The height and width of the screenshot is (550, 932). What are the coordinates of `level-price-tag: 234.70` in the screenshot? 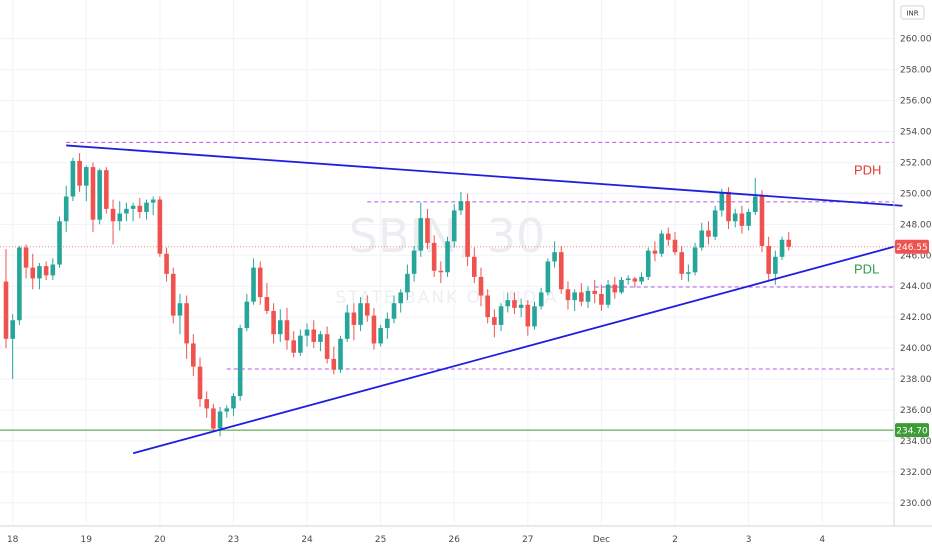 It's located at (912, 431).